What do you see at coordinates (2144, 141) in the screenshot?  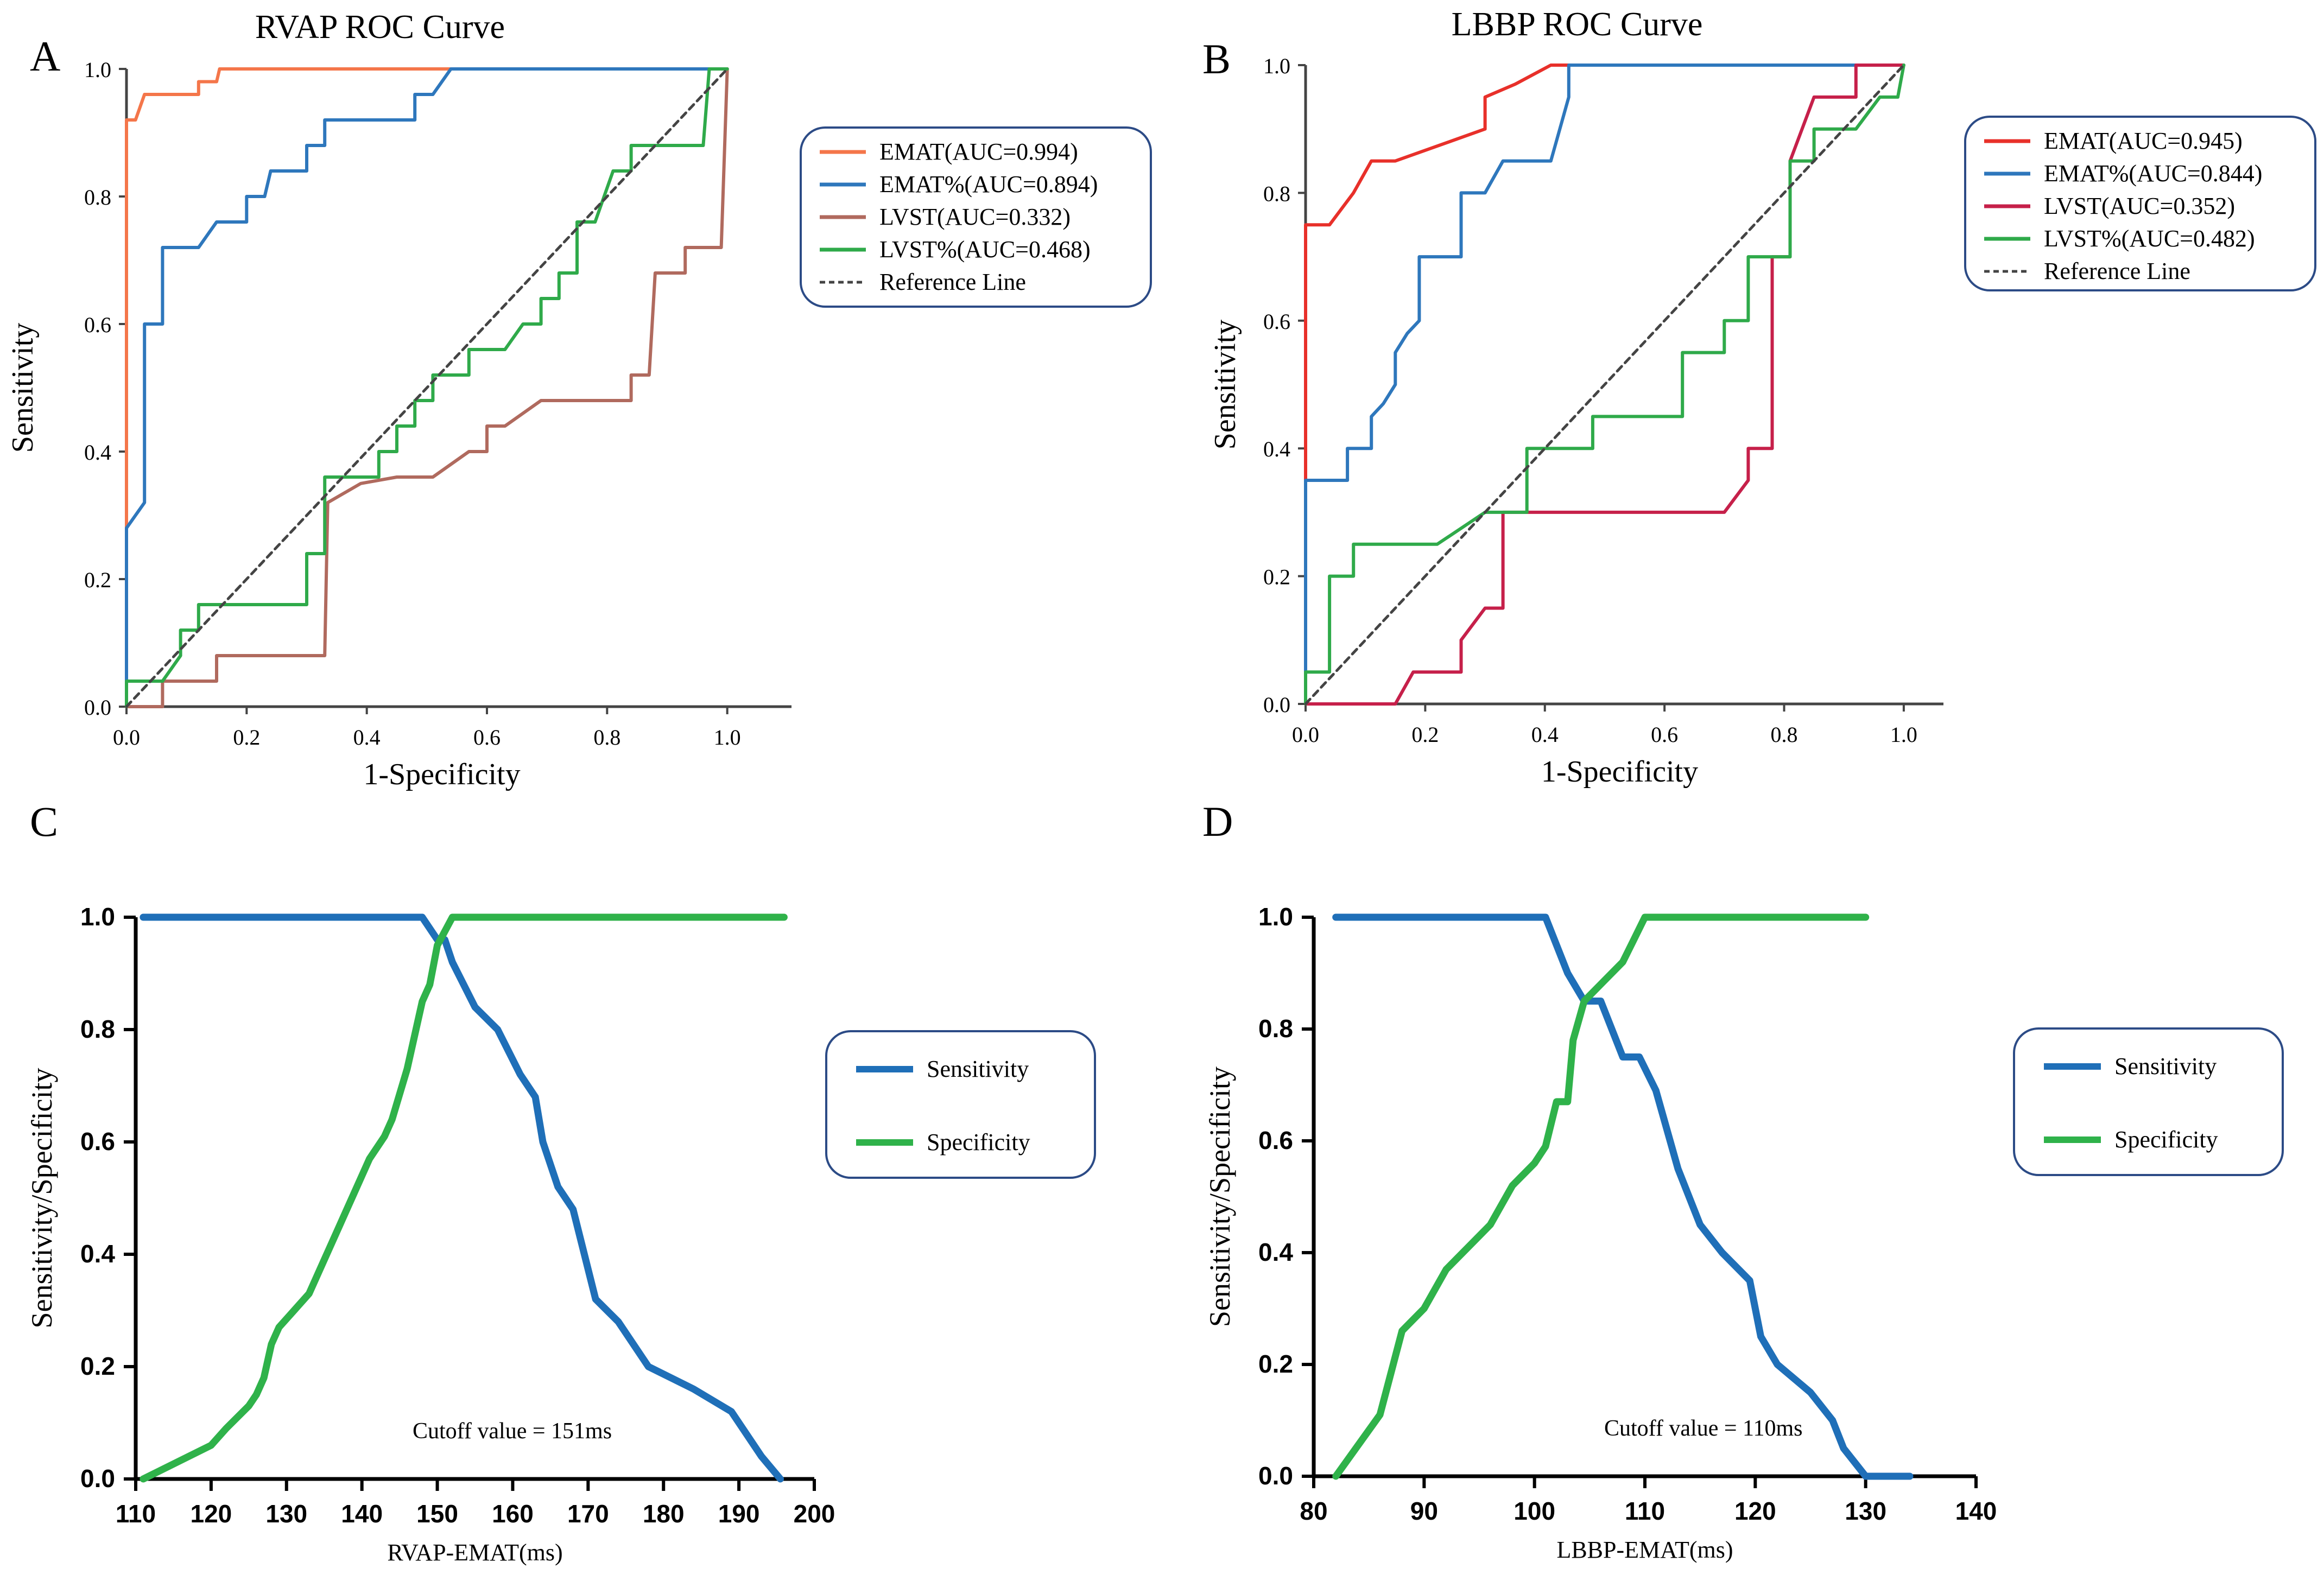 I see `legend-label: EMAT(AUC=0.945)` at bounding box center [2144, 141].